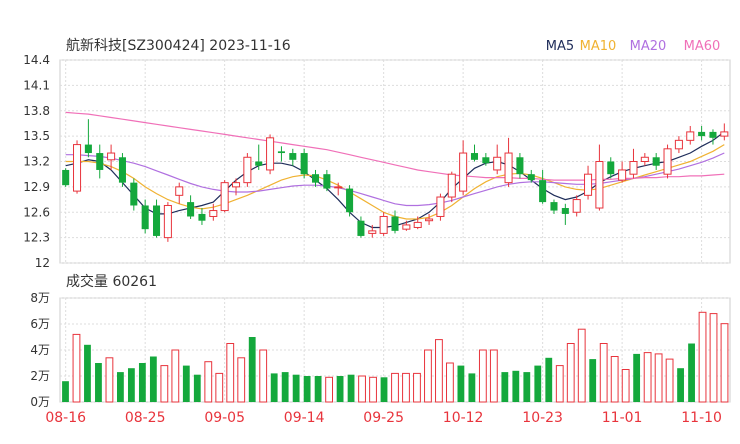 This screenshot has width=740, height=444. What do you see at coordinates (36, 111) in the screenshot?
I see `price-tick-label: 13.8` at bounding box center [36, 111].